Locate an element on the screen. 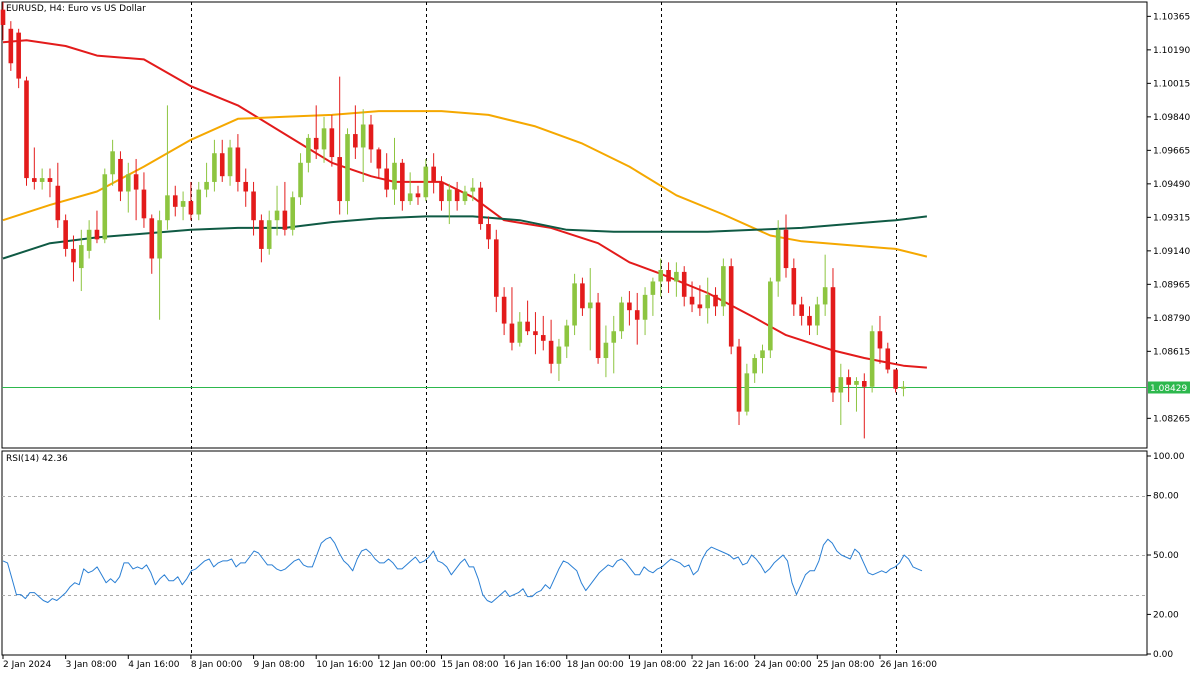 The image size is (1200, 678). time-tick-label: 2 Jan 2024 is located at coordinates (27, 665).